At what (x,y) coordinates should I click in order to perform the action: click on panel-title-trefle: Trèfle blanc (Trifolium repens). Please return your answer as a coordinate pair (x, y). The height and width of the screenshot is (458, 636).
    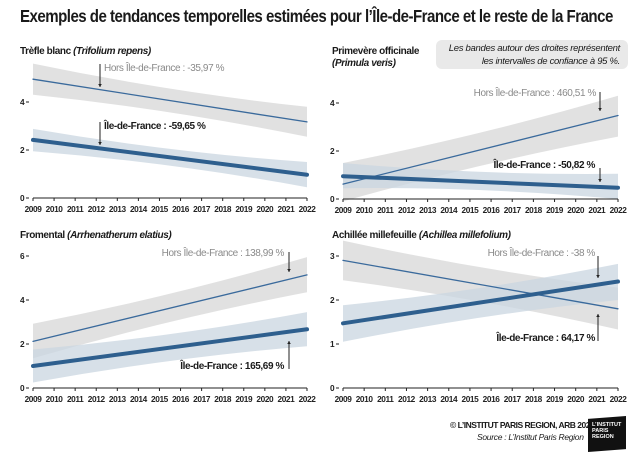
    Looking at the image, I should click on (85, 51).